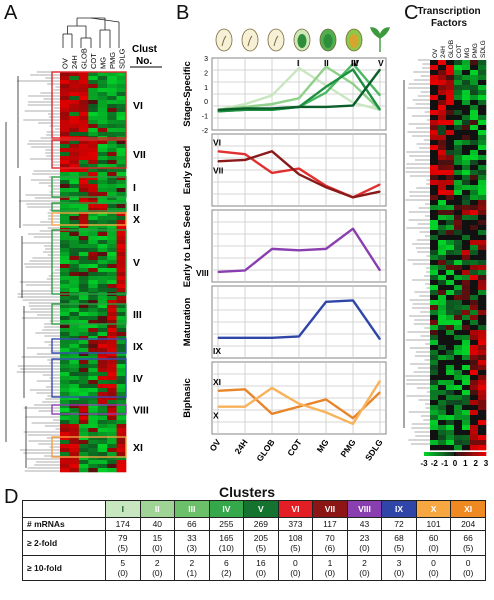  I want to click on tf-column-label: COT, so click(459, 51).